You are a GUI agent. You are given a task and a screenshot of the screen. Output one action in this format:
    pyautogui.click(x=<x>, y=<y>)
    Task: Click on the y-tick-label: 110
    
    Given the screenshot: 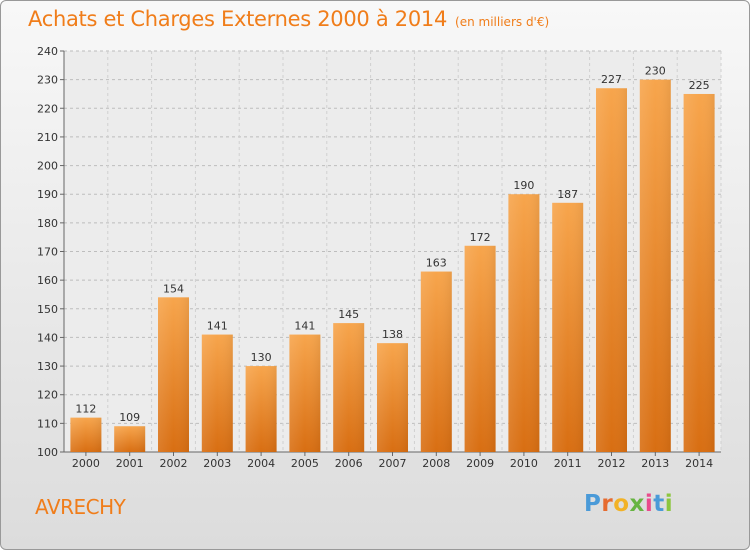 What is the action you would take?
    pyautogui.click(x=47, y=423)
    